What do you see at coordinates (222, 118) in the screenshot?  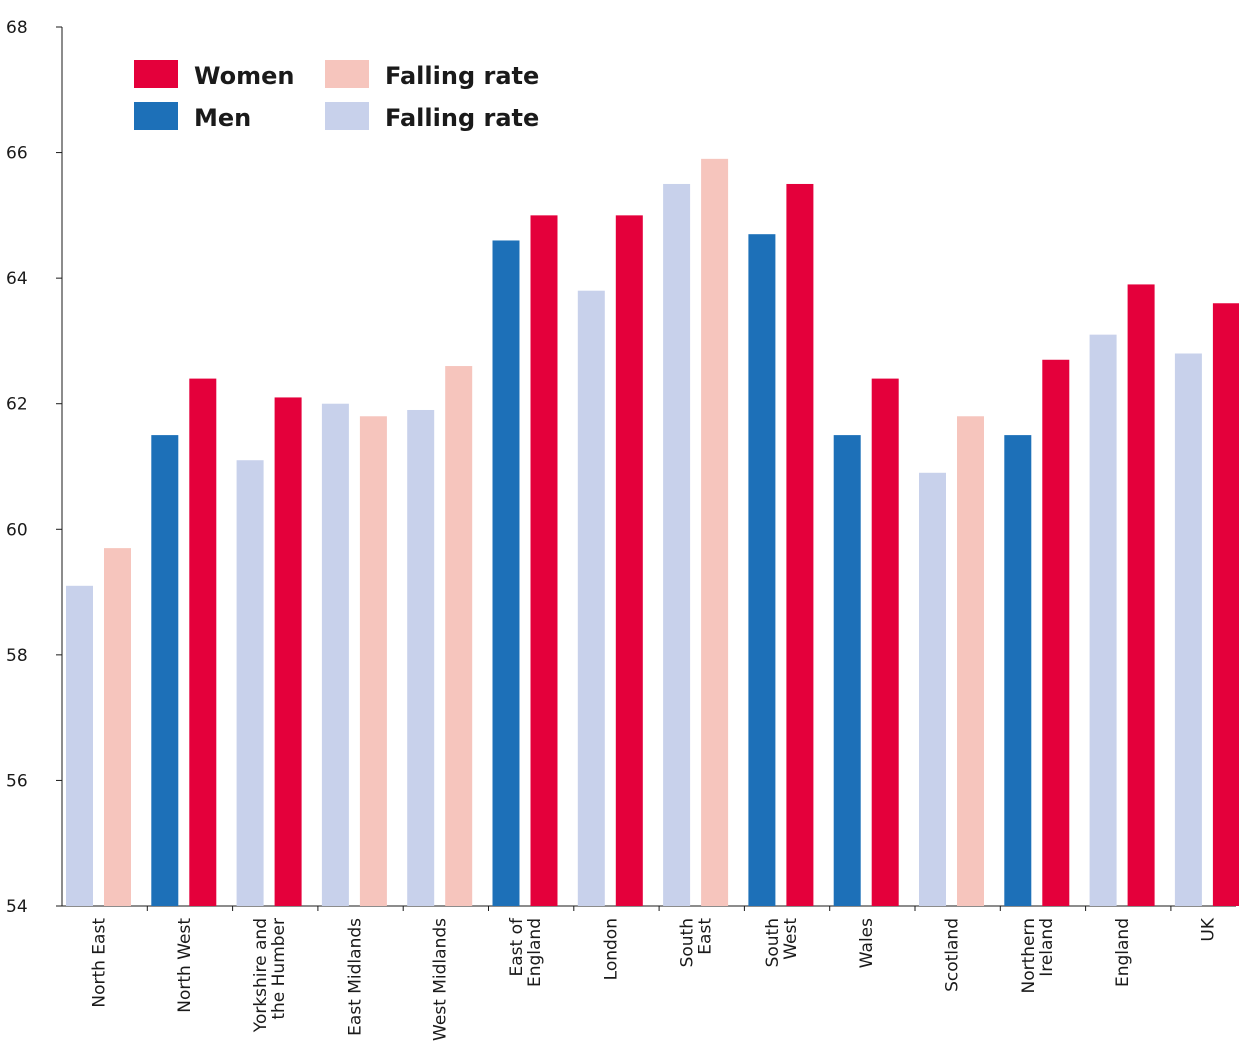 I see `legend-label: Men` at bounding box center [222, 118].